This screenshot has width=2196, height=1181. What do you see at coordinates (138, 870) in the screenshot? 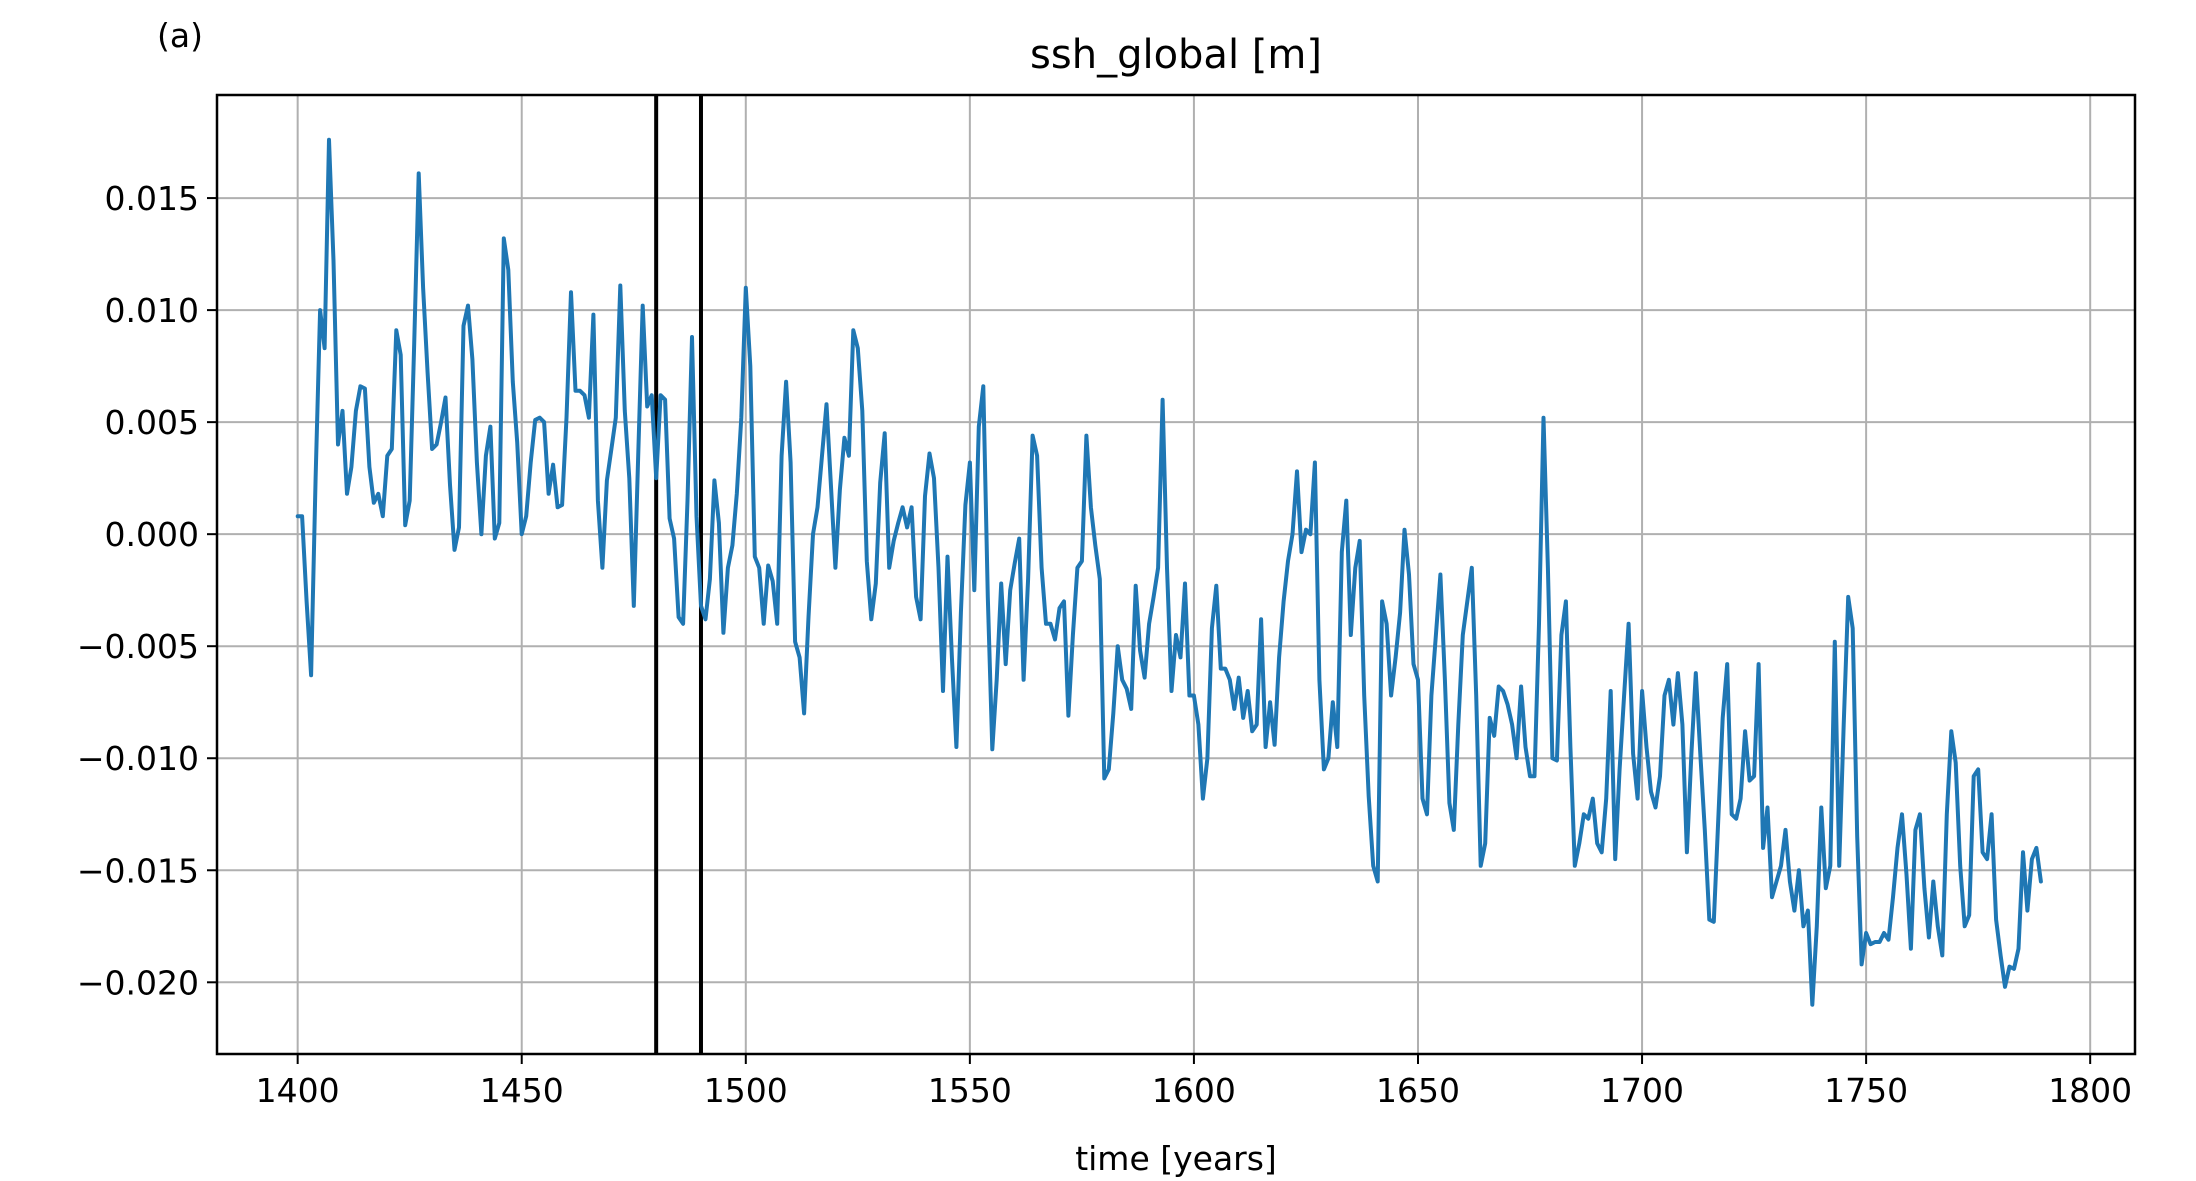
I see `y-tick-label: −0.015` at bounding box center [138, 870].